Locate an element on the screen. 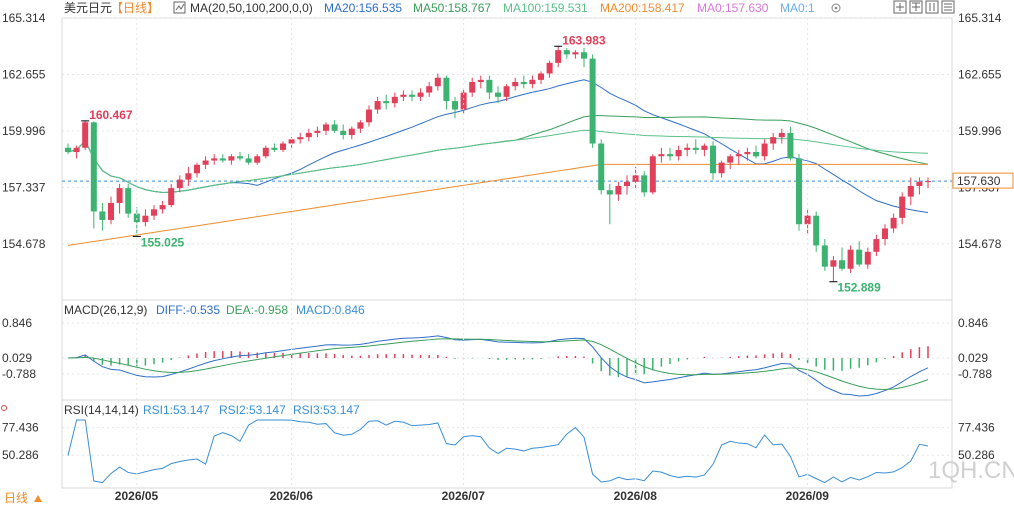 This screenshot has width=1014, height=506. rsi-tick-right: 77.436 is located at coordinates (976, 428).